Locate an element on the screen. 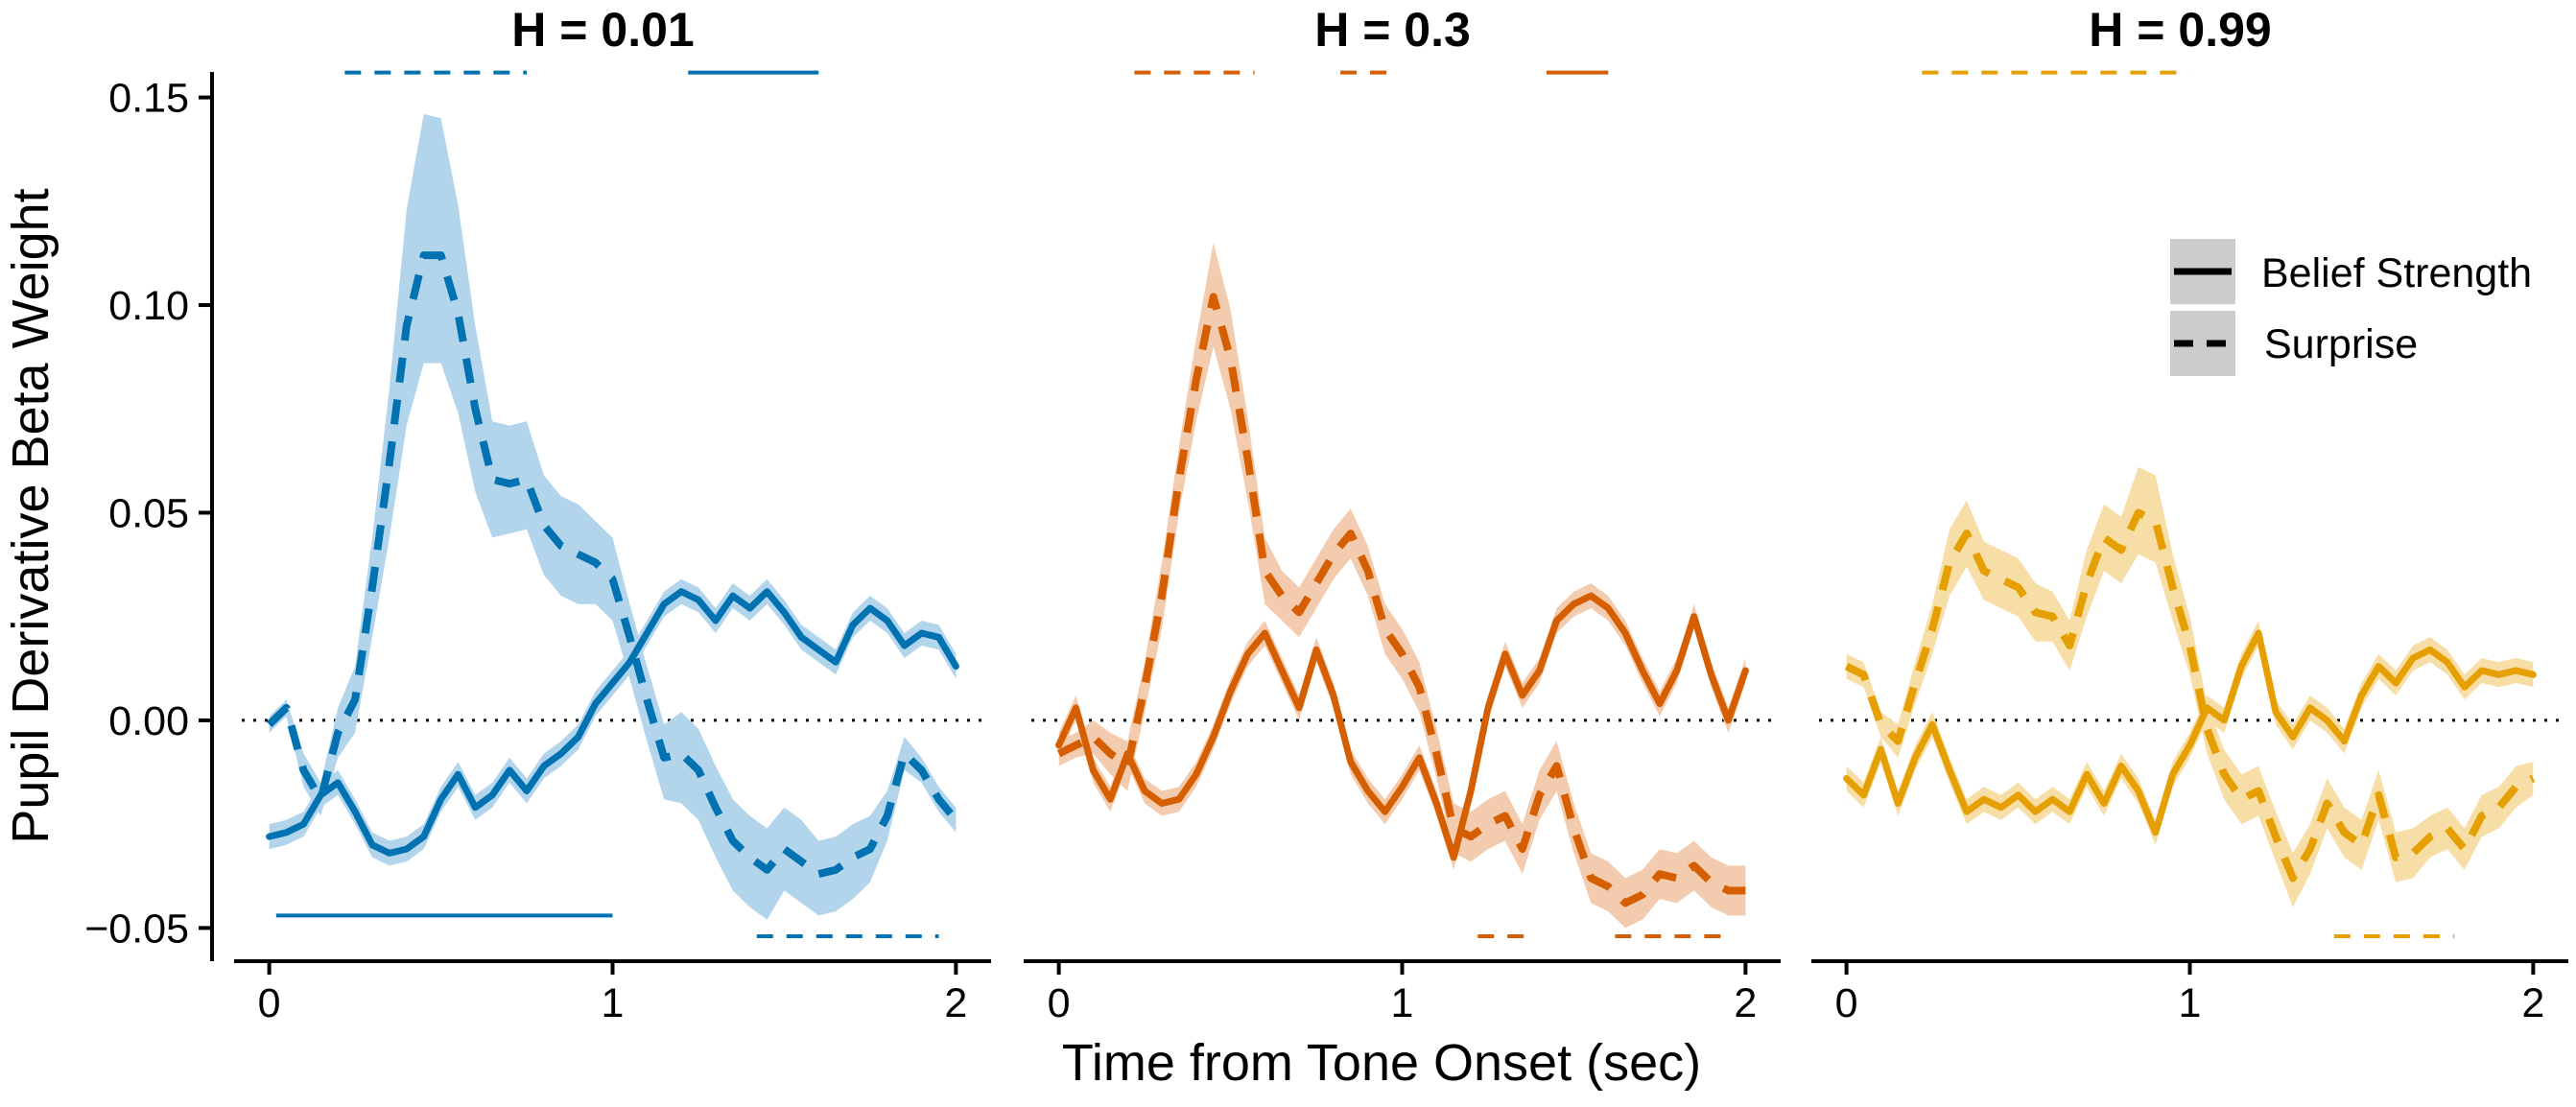 The image size is (2576, 1107). y-tick-label-3: 0.10 is located at coordinates (148, 306).